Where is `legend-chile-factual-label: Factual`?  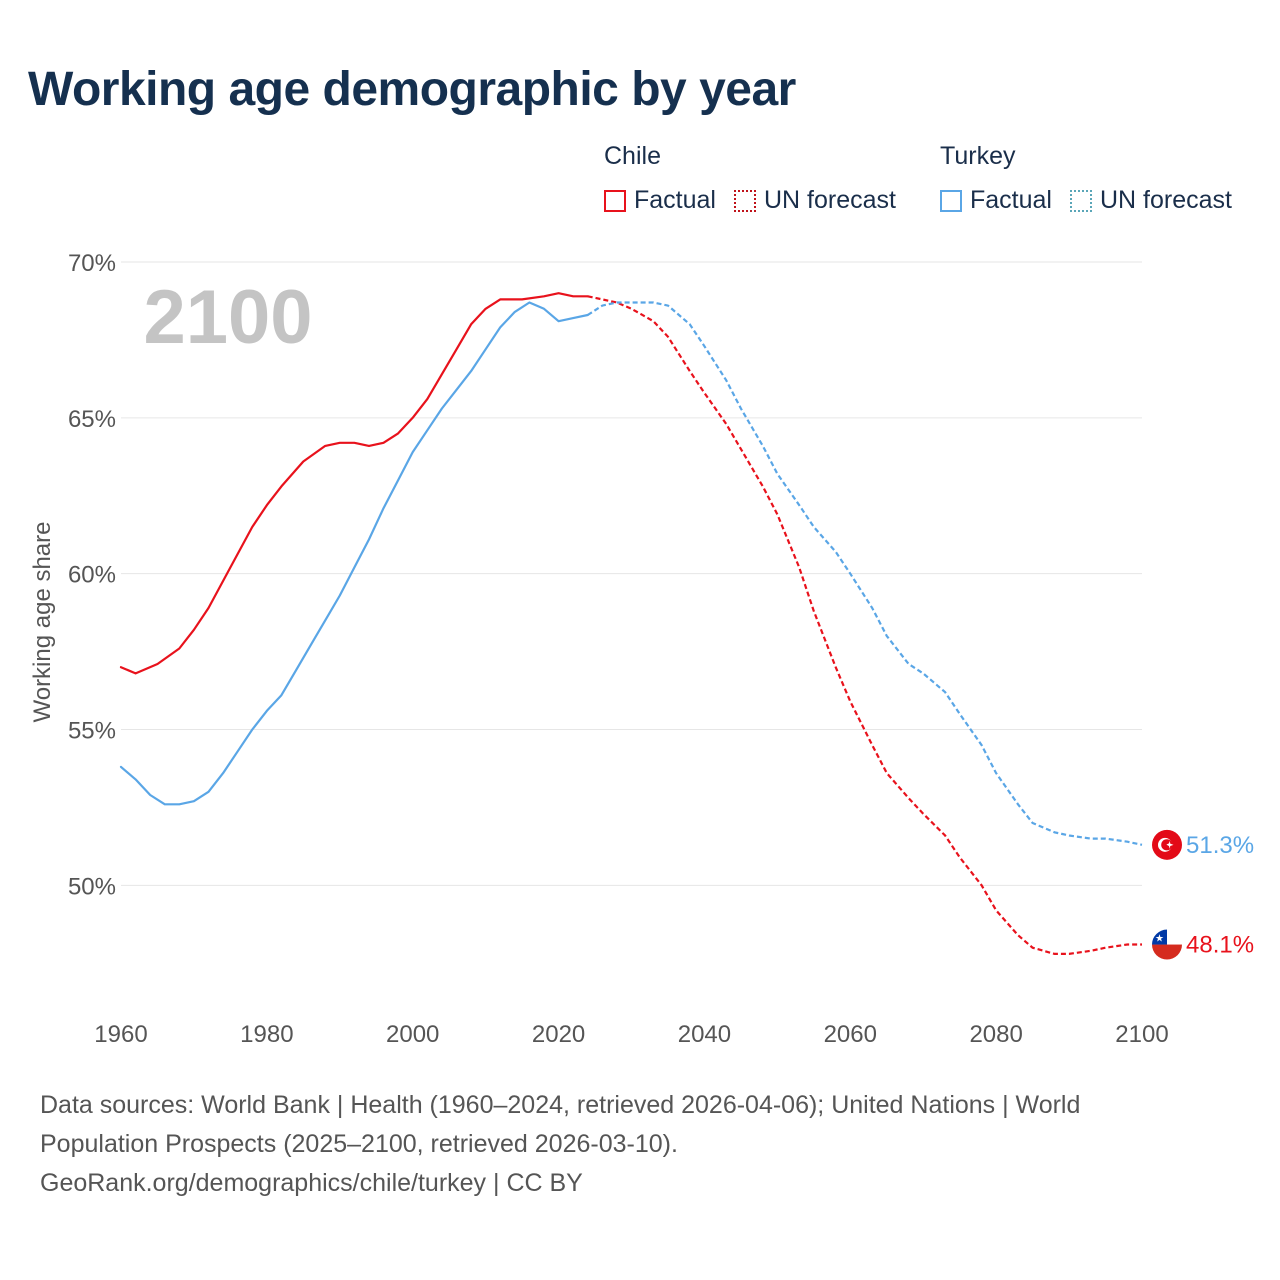
legend-chile-factual-label: Factual is located at coordinates (675, 200).